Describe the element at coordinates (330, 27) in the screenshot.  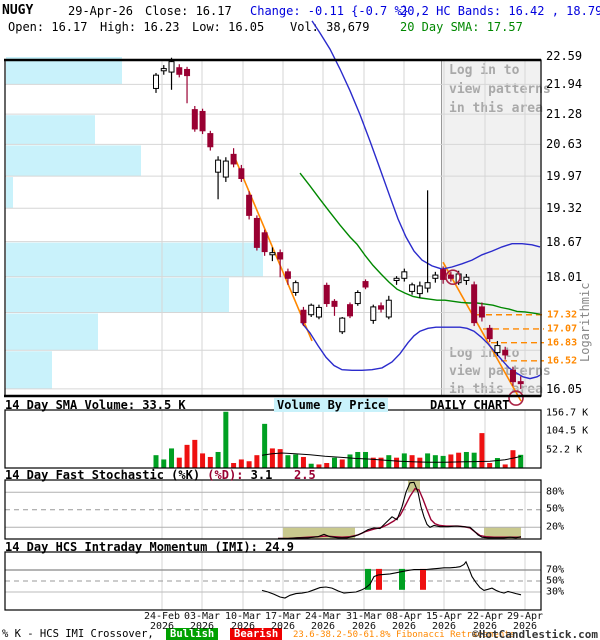
I see `volume-value: Vol: 38,679` at that location.